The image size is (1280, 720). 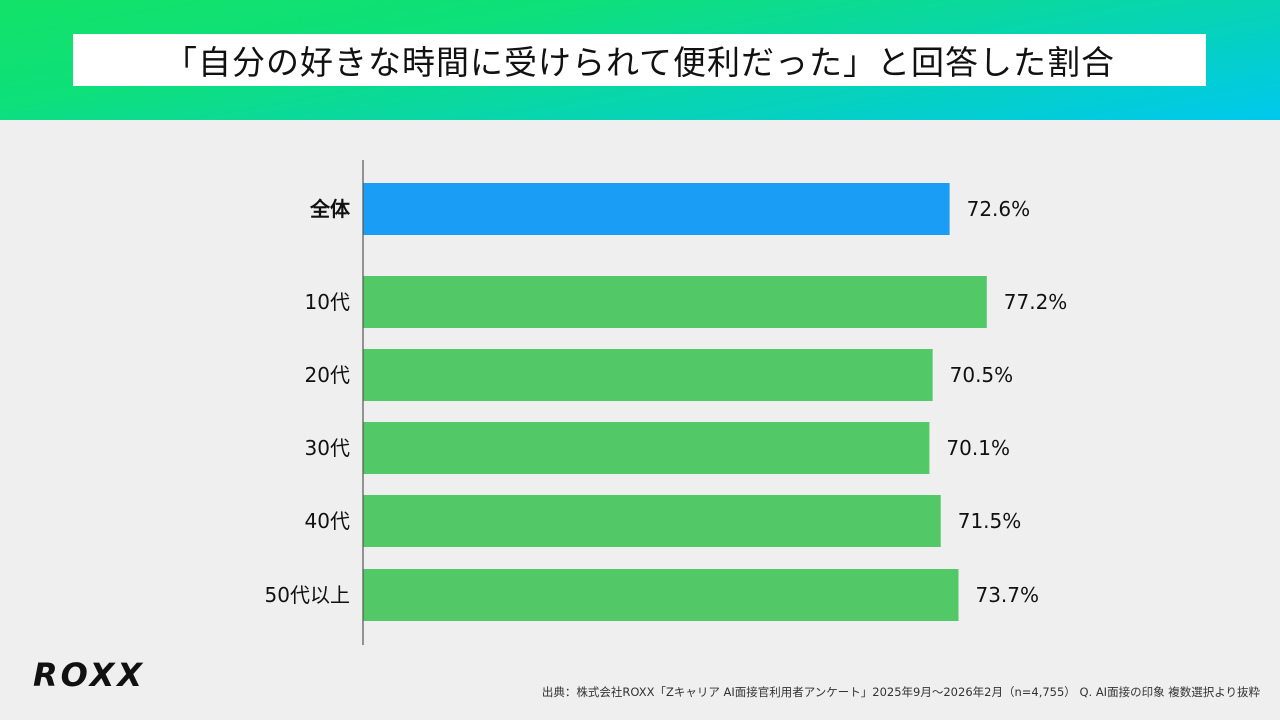 I want to click on value-label: 73.7%, so click(x=1007, y=595).